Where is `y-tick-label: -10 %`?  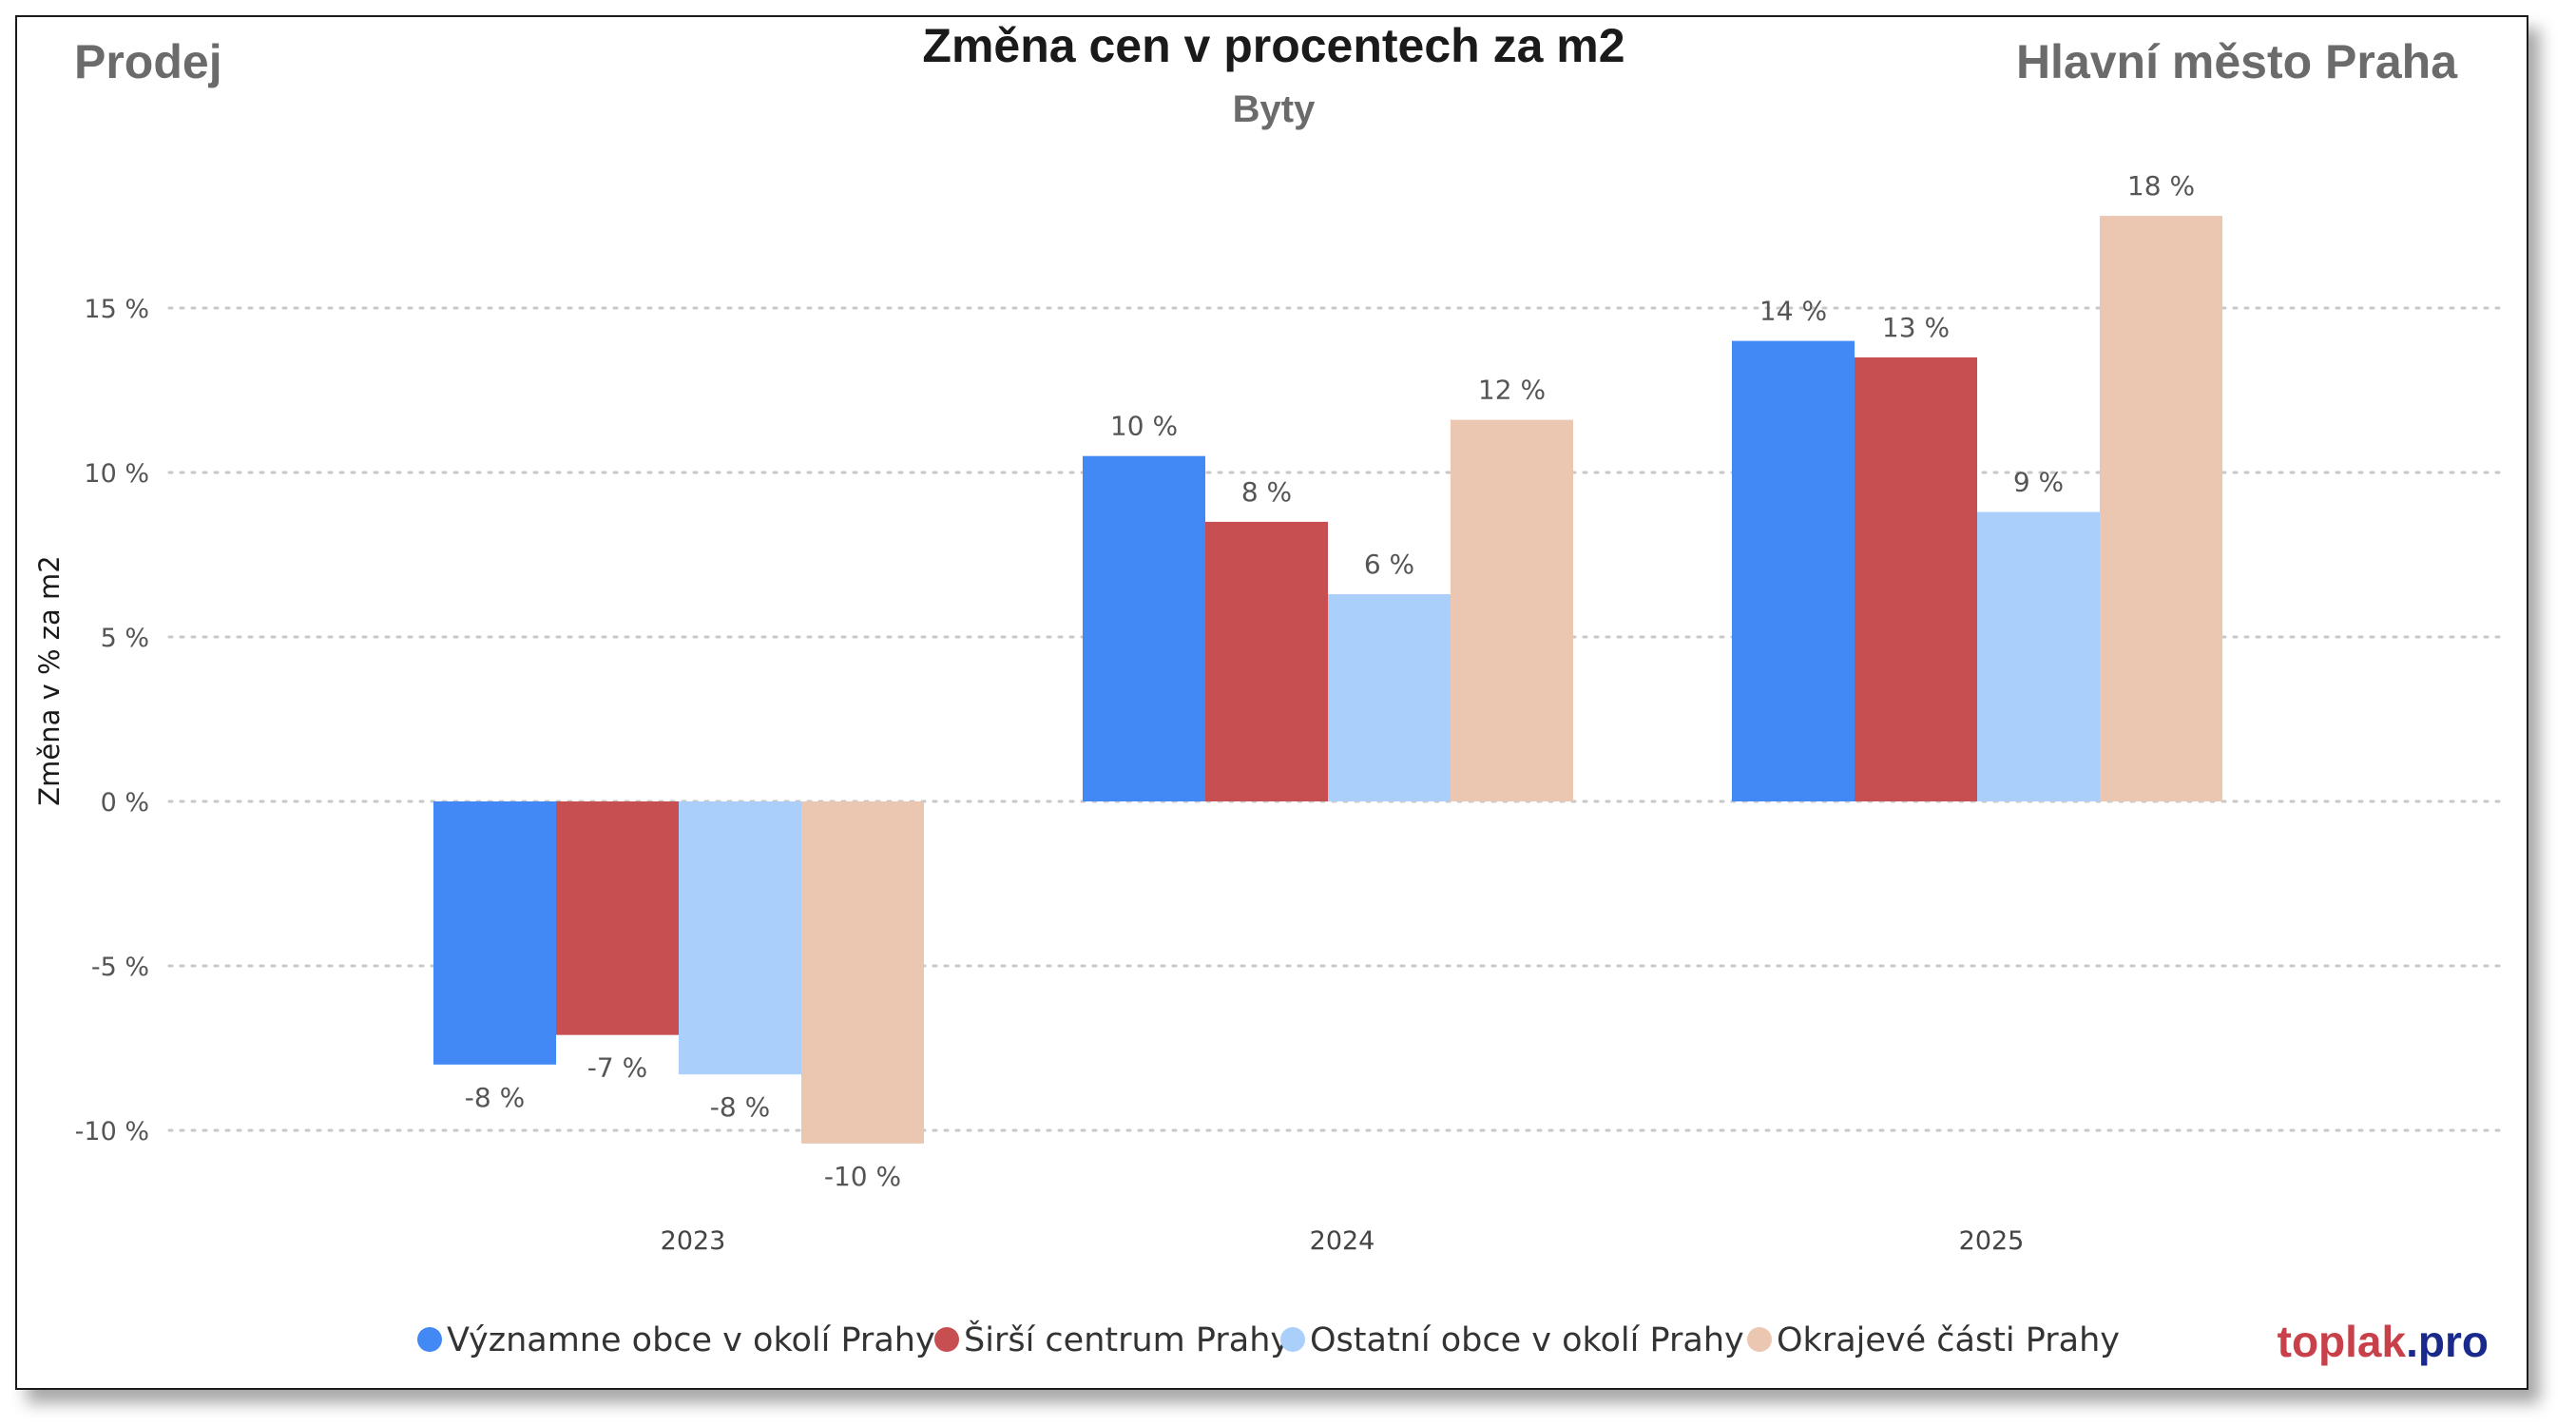
y-tick-label: -10 % is located at coordinates (112, 1132).